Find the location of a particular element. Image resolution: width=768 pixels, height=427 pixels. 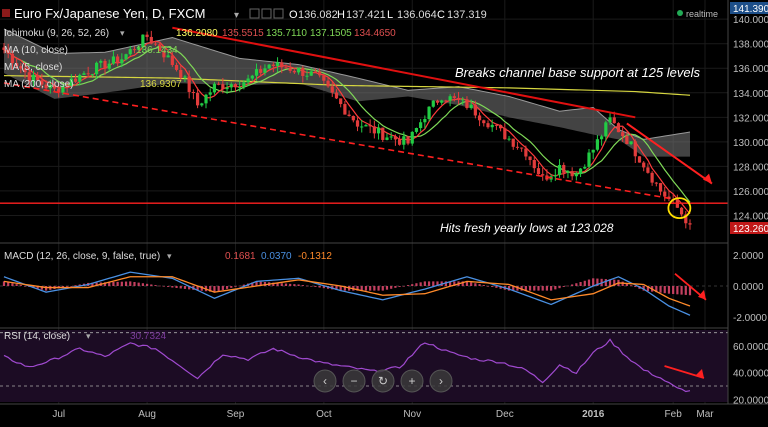

reset-button is located at coordinates (383, 381).